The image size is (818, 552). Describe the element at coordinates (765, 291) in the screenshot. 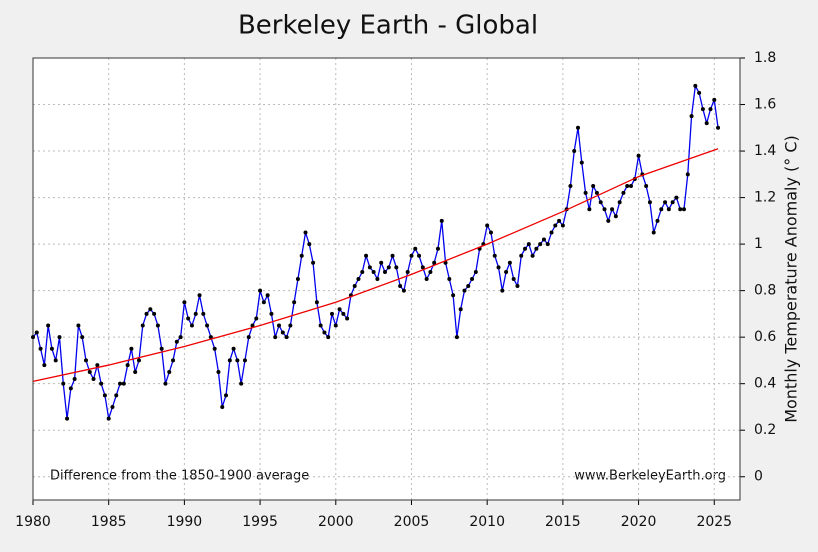

I see `y-tick-label: 0.8` at that location.